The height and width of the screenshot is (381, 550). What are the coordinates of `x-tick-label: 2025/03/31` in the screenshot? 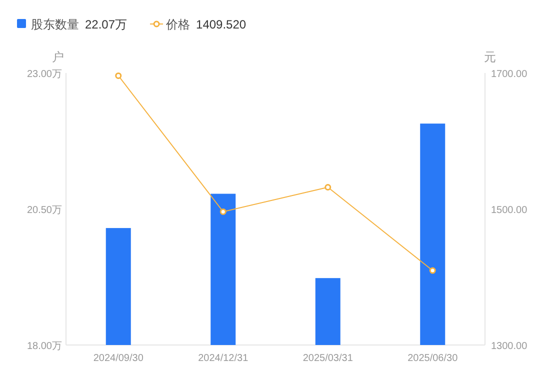 It's located at (328, 358).